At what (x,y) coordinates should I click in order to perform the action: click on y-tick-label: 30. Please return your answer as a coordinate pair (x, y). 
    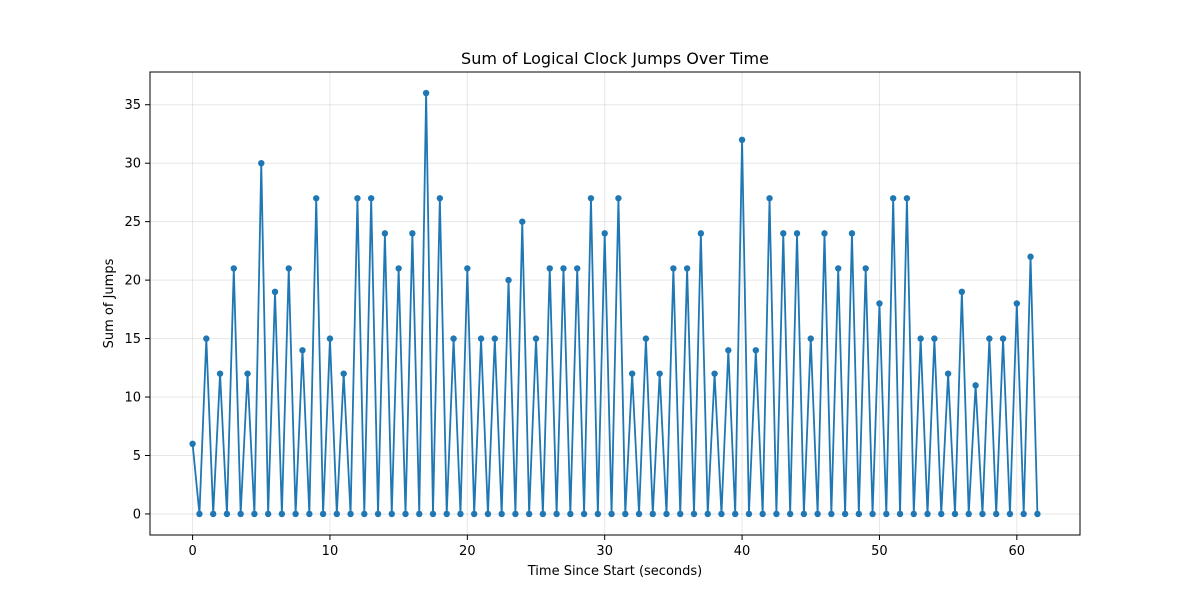
    Looking at the image, I should click on (132, 164).